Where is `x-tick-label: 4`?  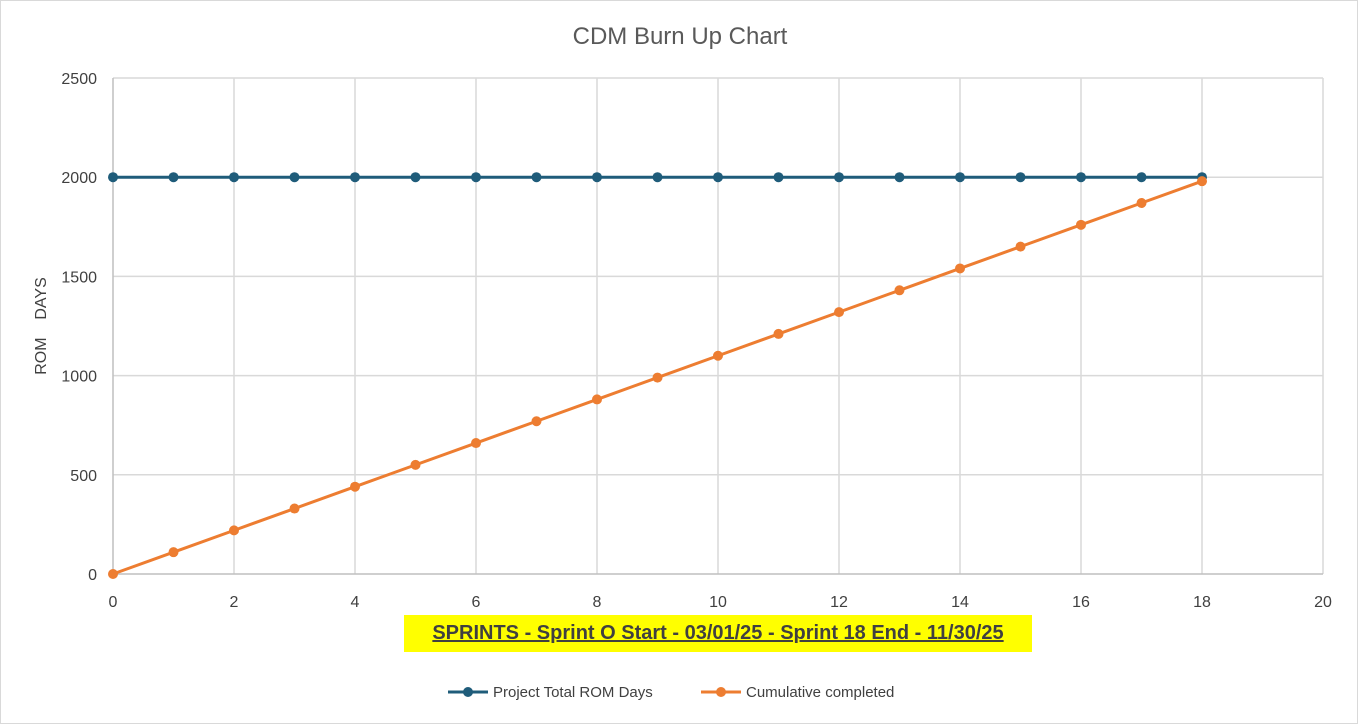
x-tick-label: 4 is located at coordinates (355, 602).